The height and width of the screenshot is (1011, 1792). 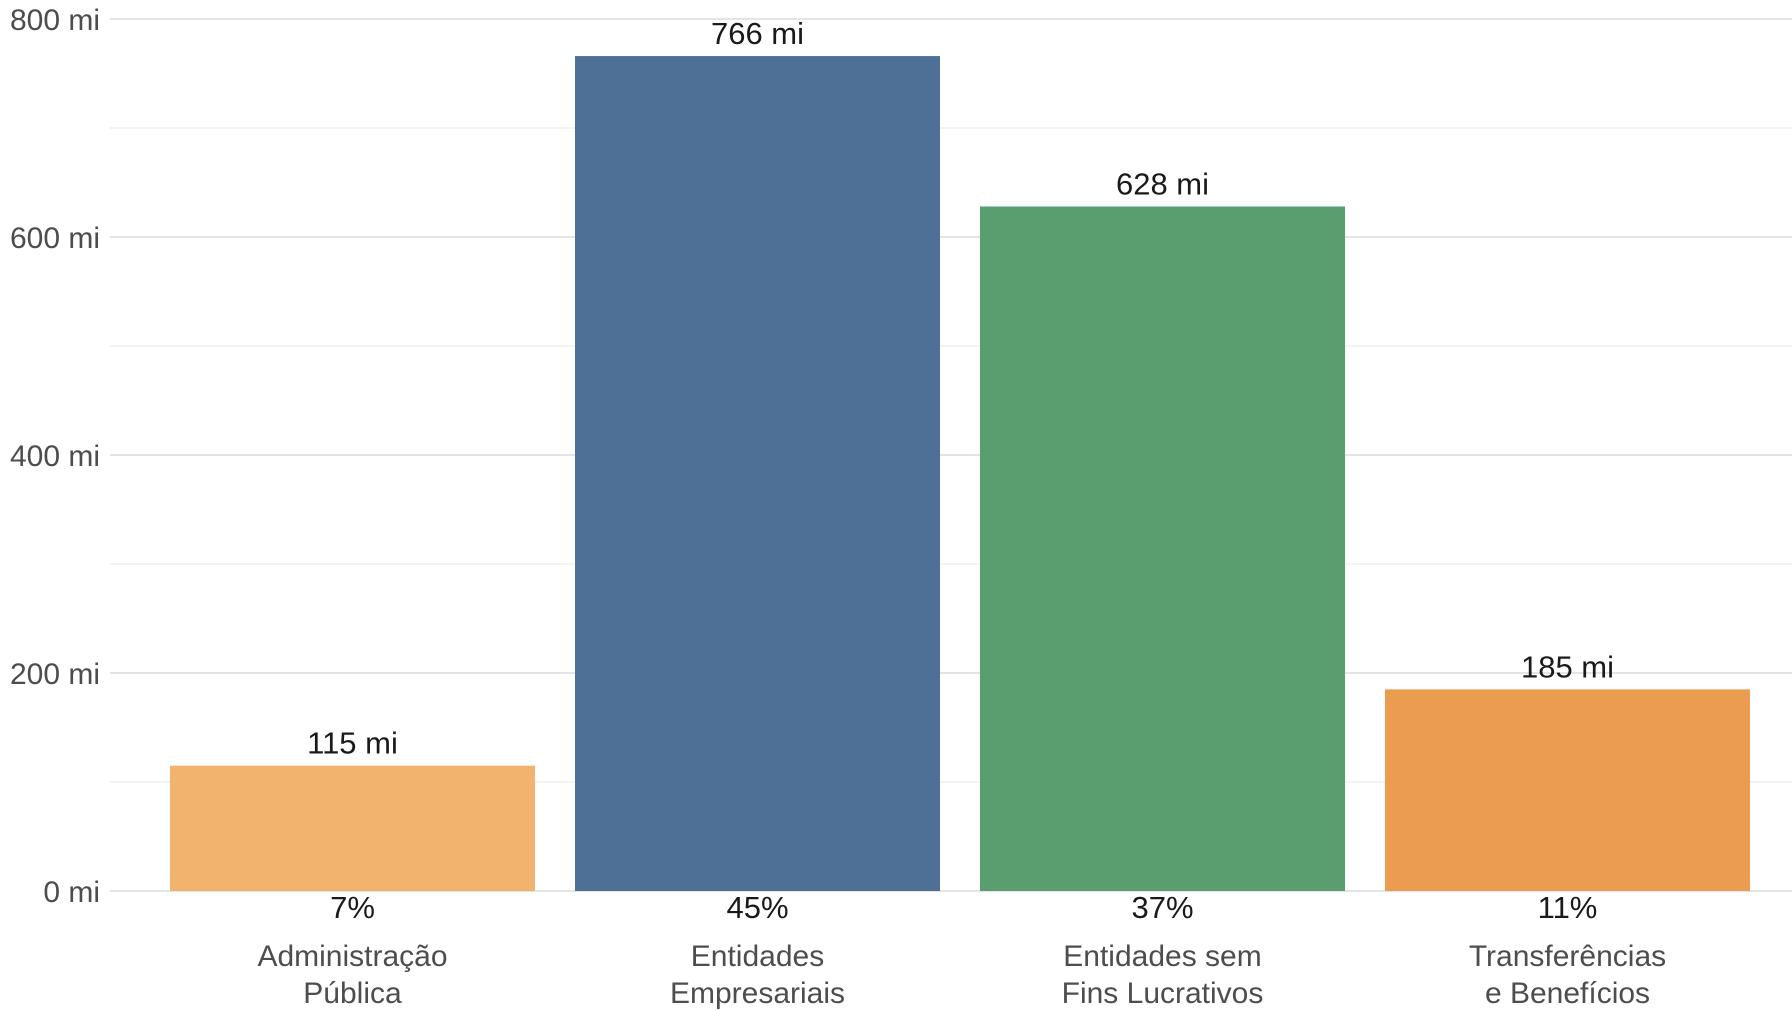 What do you see at coordinates (757, 907) in the screenshot?
I see `bar-percent-label: 45%` at bounding box center [757, 907].